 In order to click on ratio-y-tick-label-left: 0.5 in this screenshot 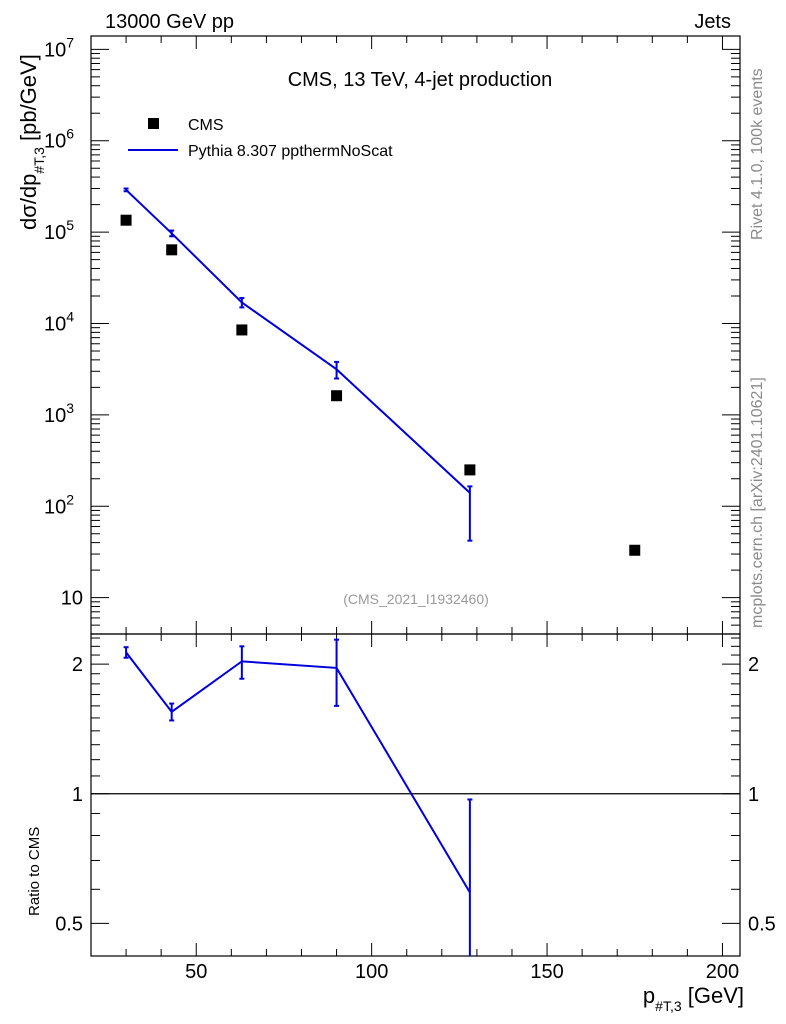, I will do `click(69, 924)`.